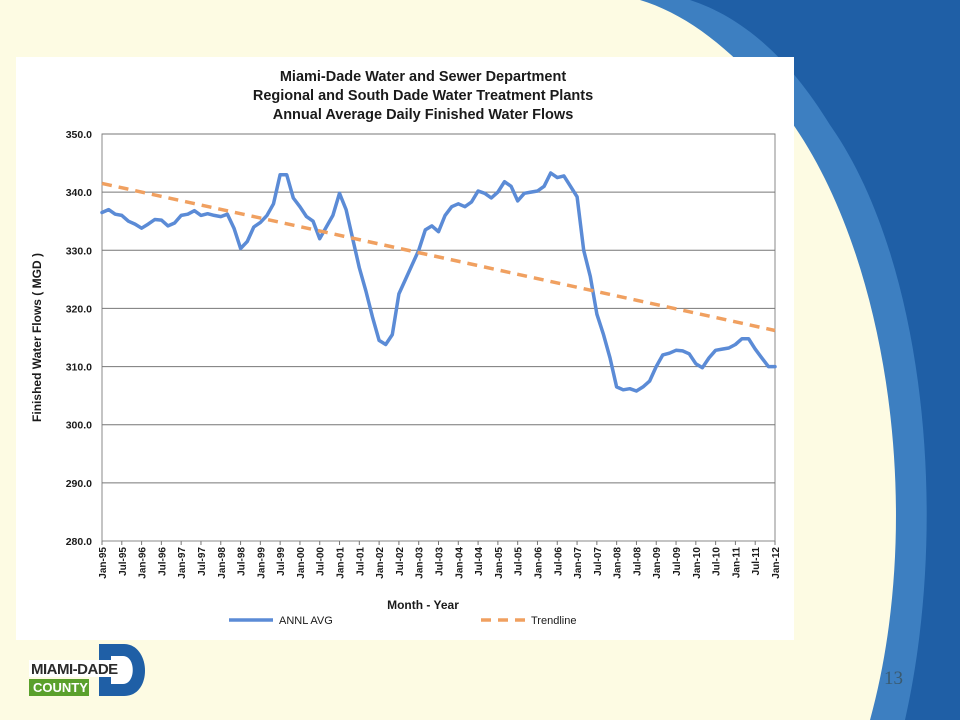  I want to click on x-tick-label: Jan-10, so click(697, 563).